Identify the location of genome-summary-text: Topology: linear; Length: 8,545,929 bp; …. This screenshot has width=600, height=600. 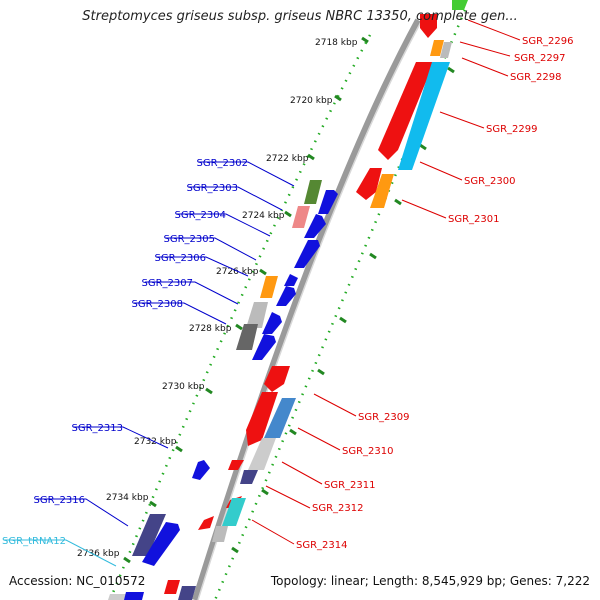
(430, 581).